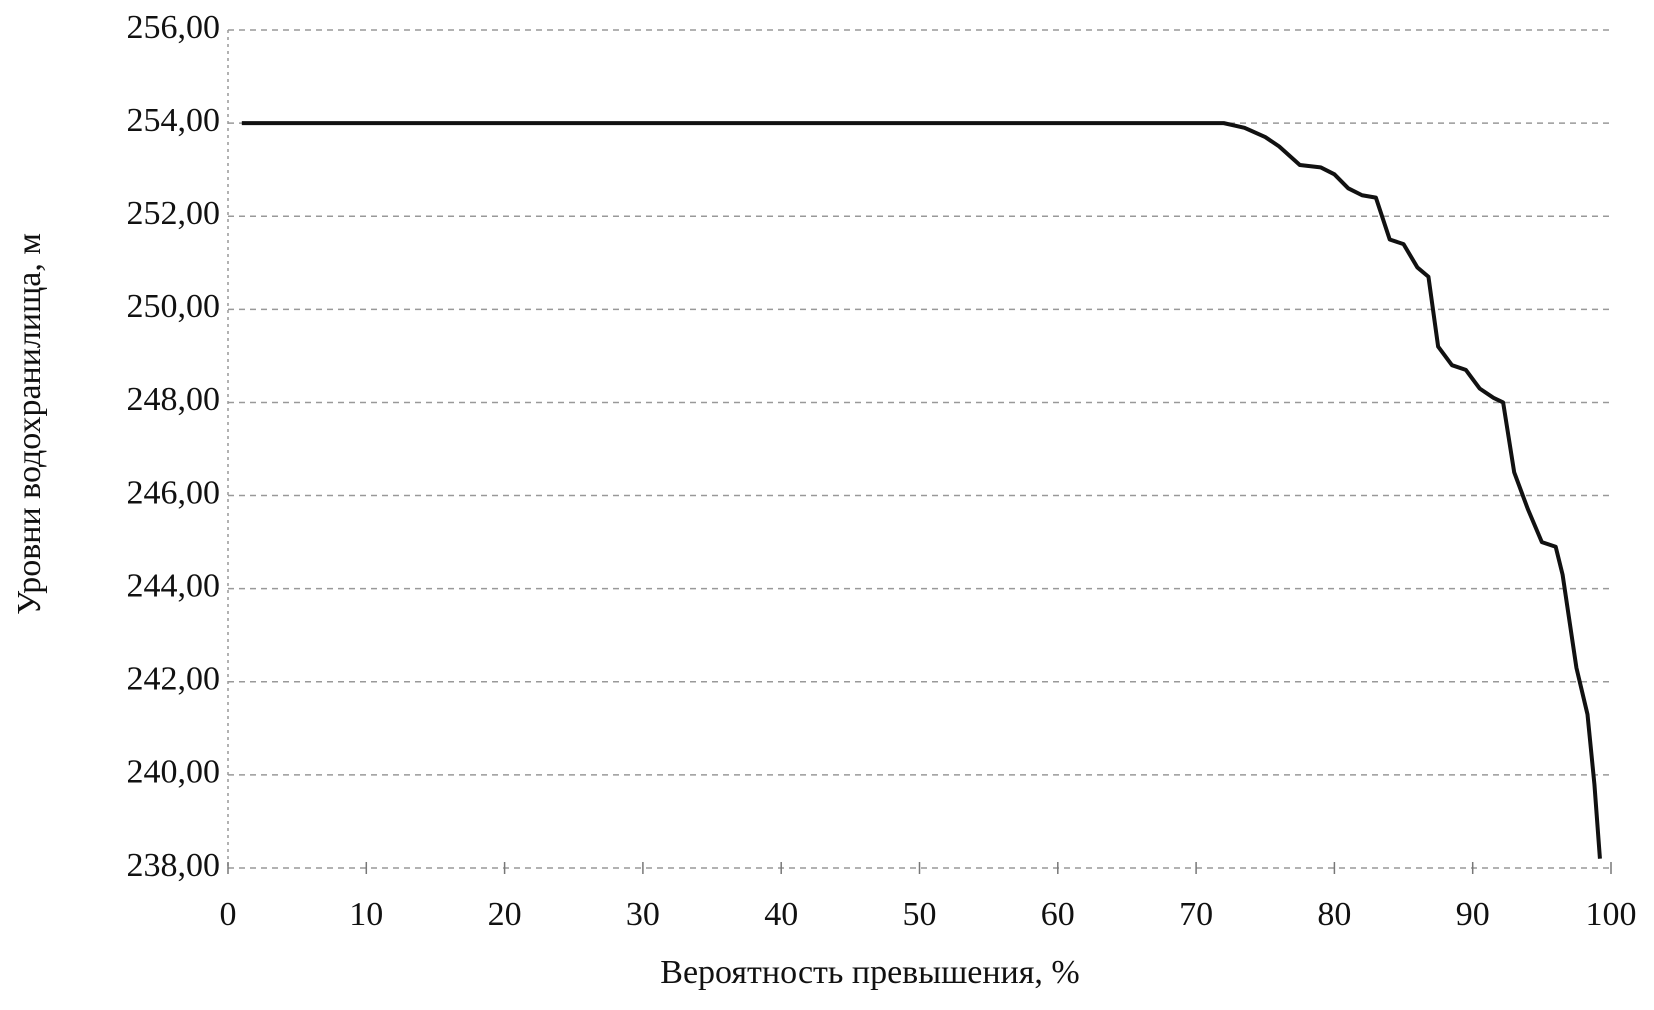 This screenshot has height=1010, width=1654. What do you see at coordinates (174, 213) in the screenshot?
I see `y-tick-label: 252,00` at bounding box center [174, 213].